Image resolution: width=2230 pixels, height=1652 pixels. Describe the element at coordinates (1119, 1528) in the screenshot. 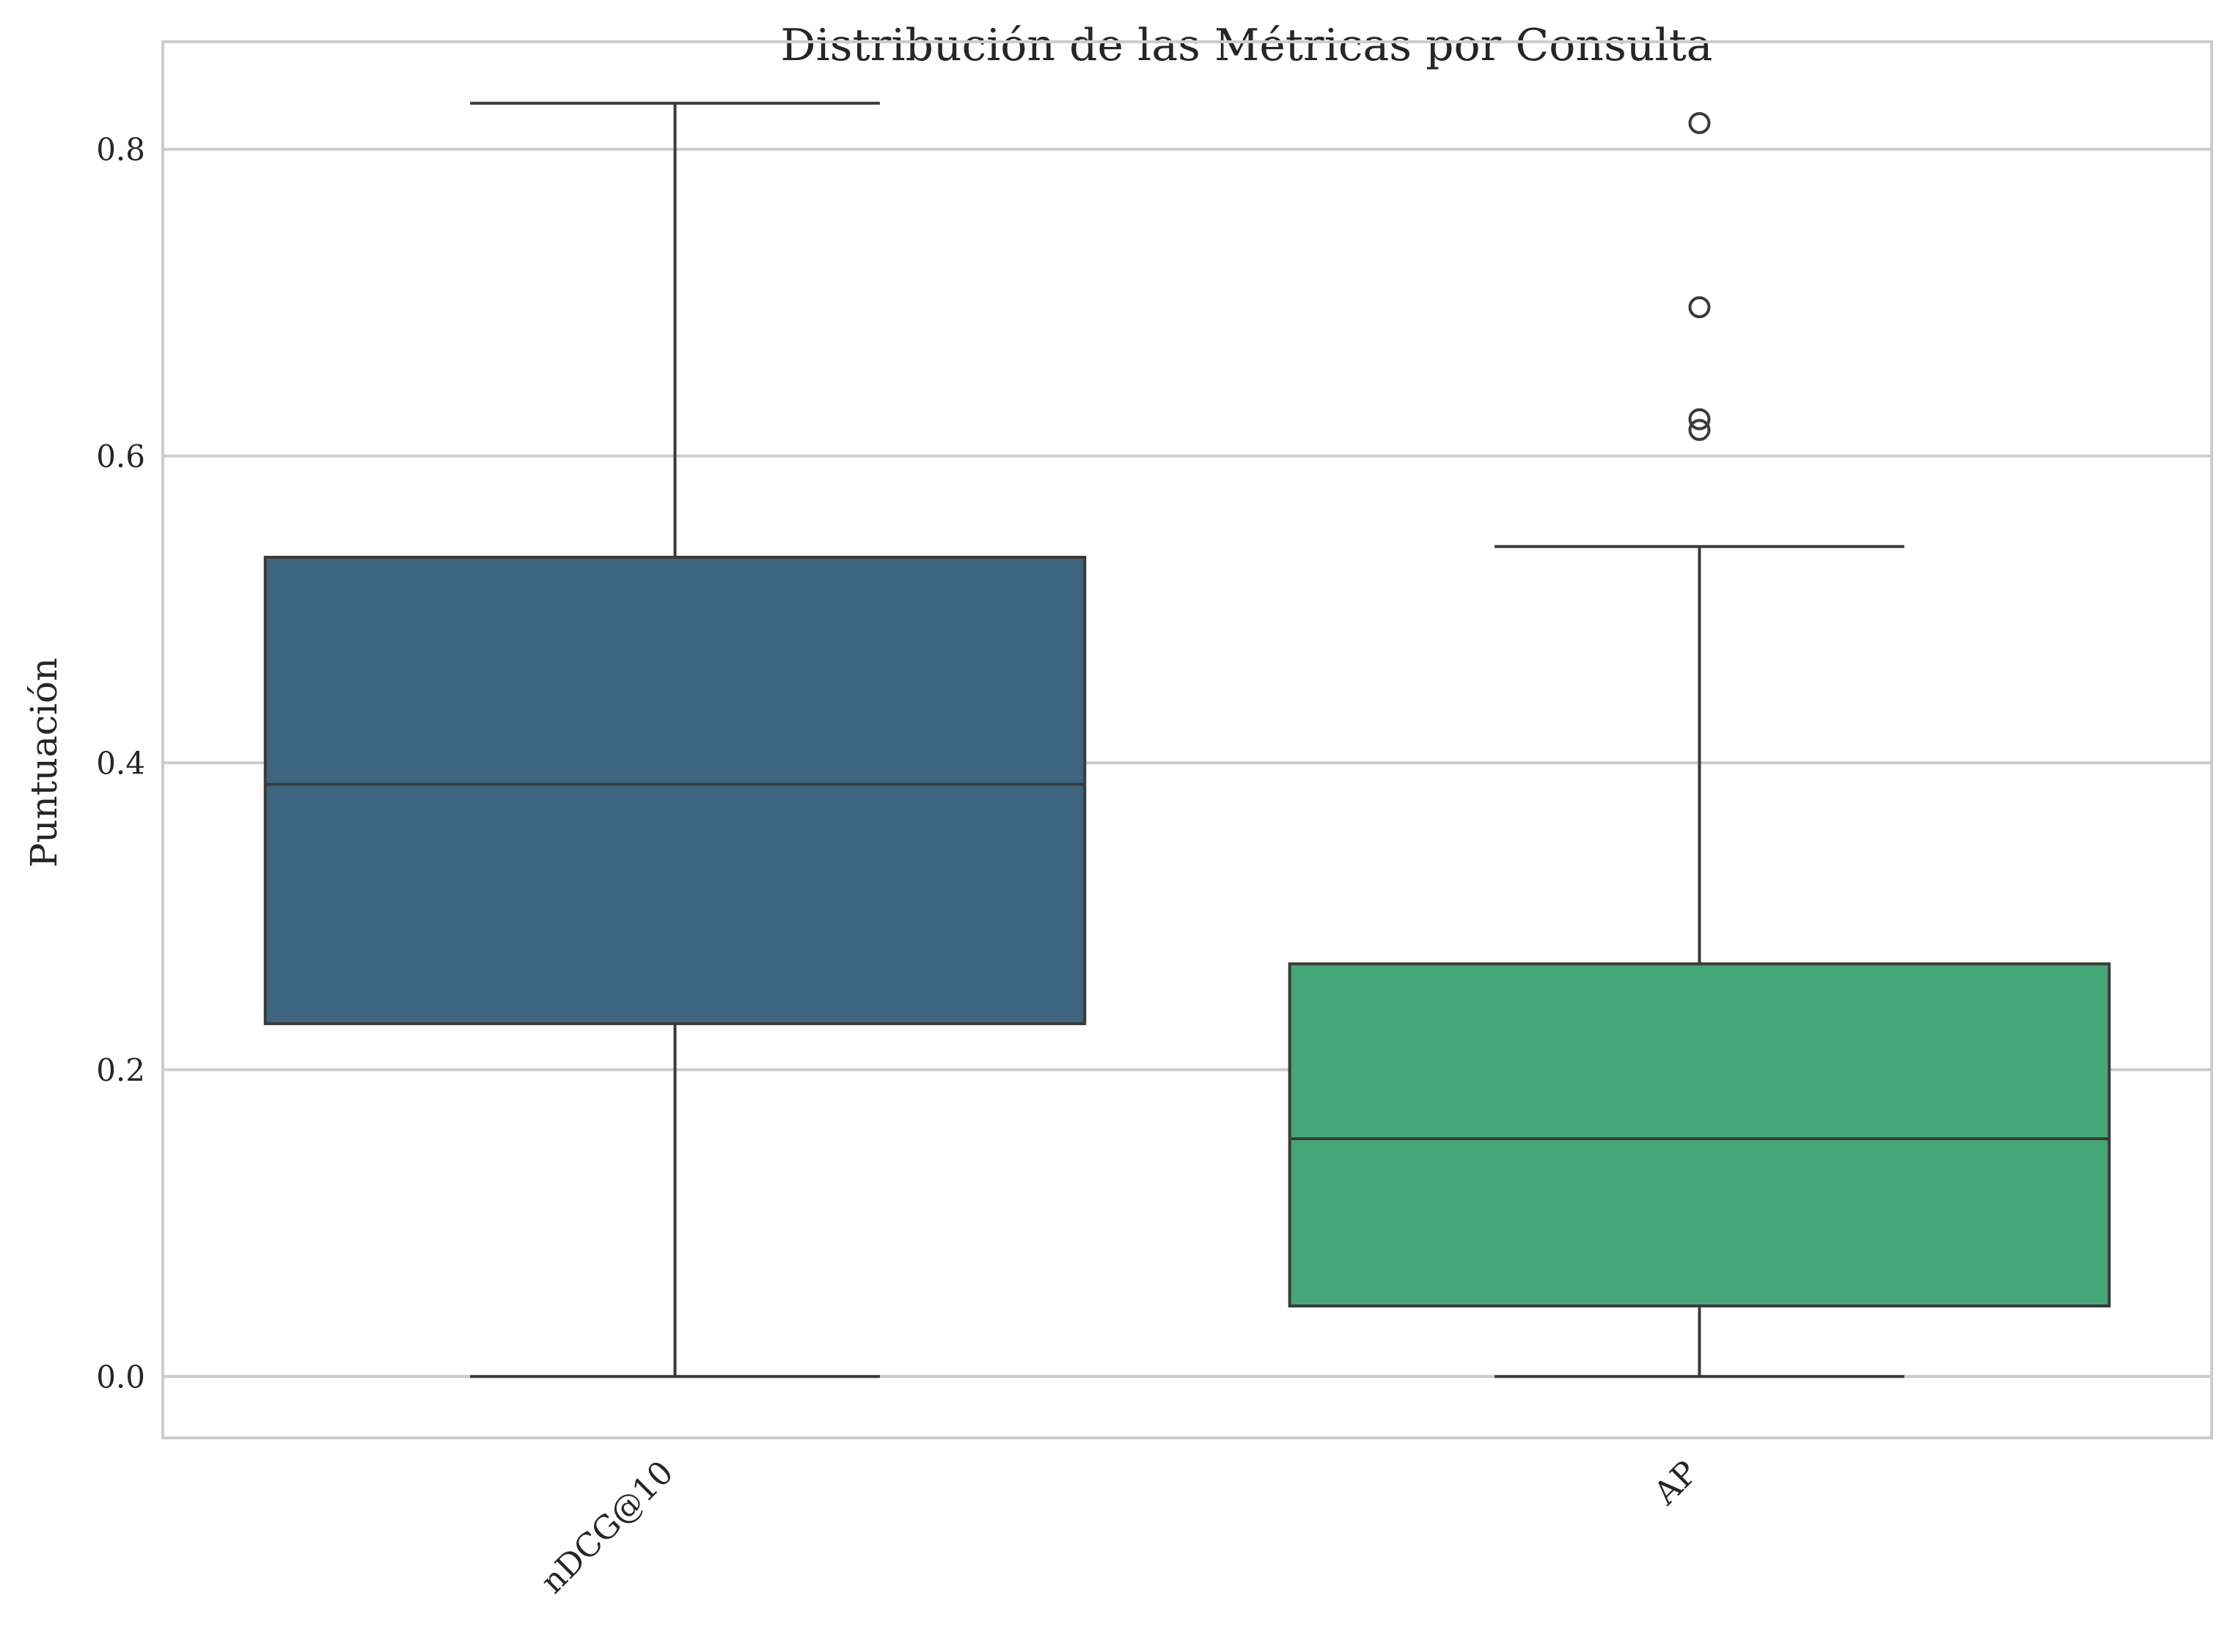

I see `x-tick-labels: nDCG@10 AP` at that location.